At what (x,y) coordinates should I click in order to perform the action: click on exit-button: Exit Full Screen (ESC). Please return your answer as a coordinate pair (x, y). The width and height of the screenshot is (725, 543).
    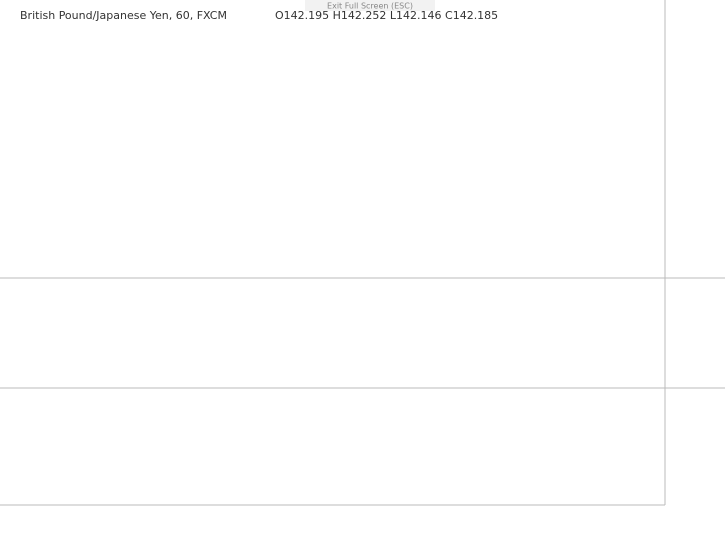
    Looking at the image, I should click on (370, 6).